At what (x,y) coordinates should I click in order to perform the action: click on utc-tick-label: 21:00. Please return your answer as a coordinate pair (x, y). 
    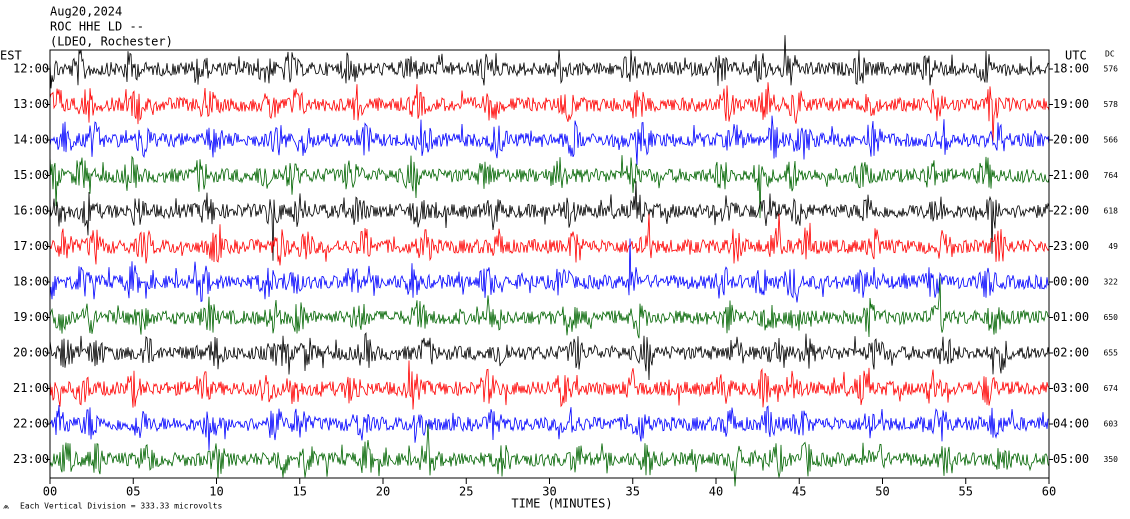
    Looking at the image, I should click on (1071, 175).